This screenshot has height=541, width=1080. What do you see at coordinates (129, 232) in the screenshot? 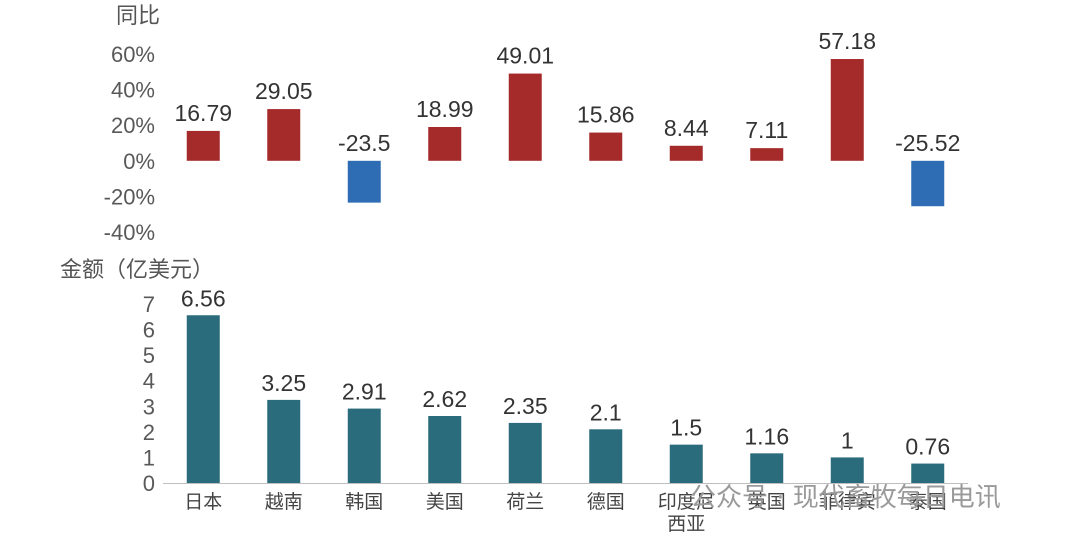
I see `yoy-tick-label: -40%` at bounding box center [129, 232].